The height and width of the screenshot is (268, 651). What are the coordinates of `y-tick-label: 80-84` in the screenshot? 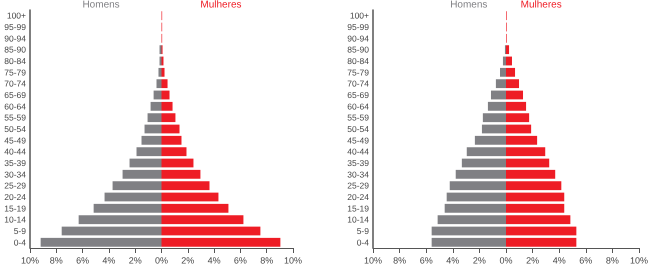 It's located at (15, 61).